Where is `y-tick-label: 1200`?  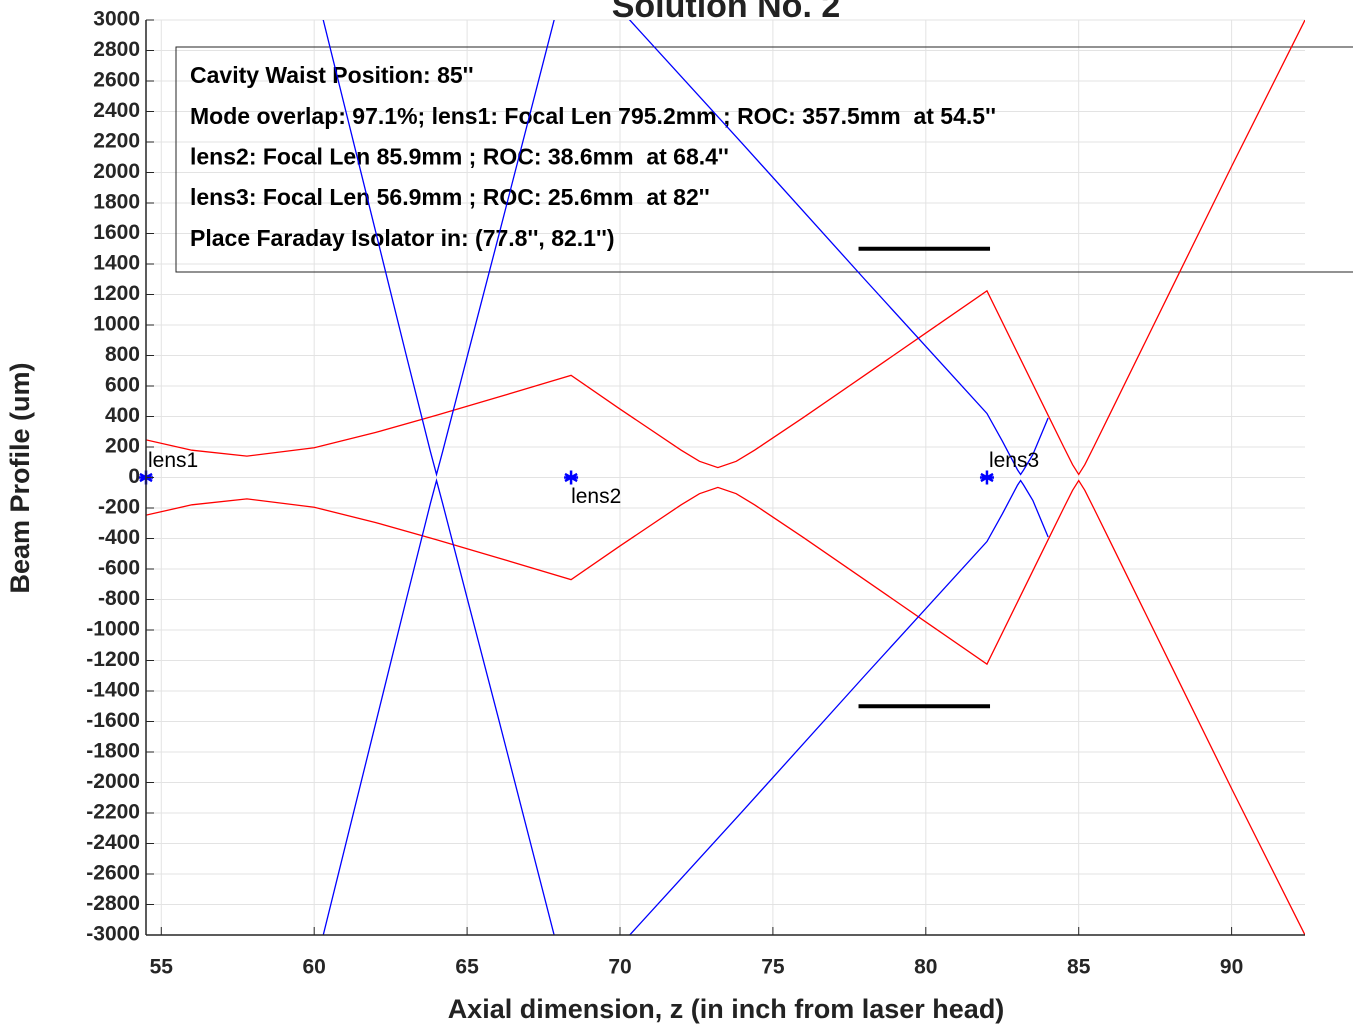
y-tick-label: 1200 is located at coordinates (116, 293).